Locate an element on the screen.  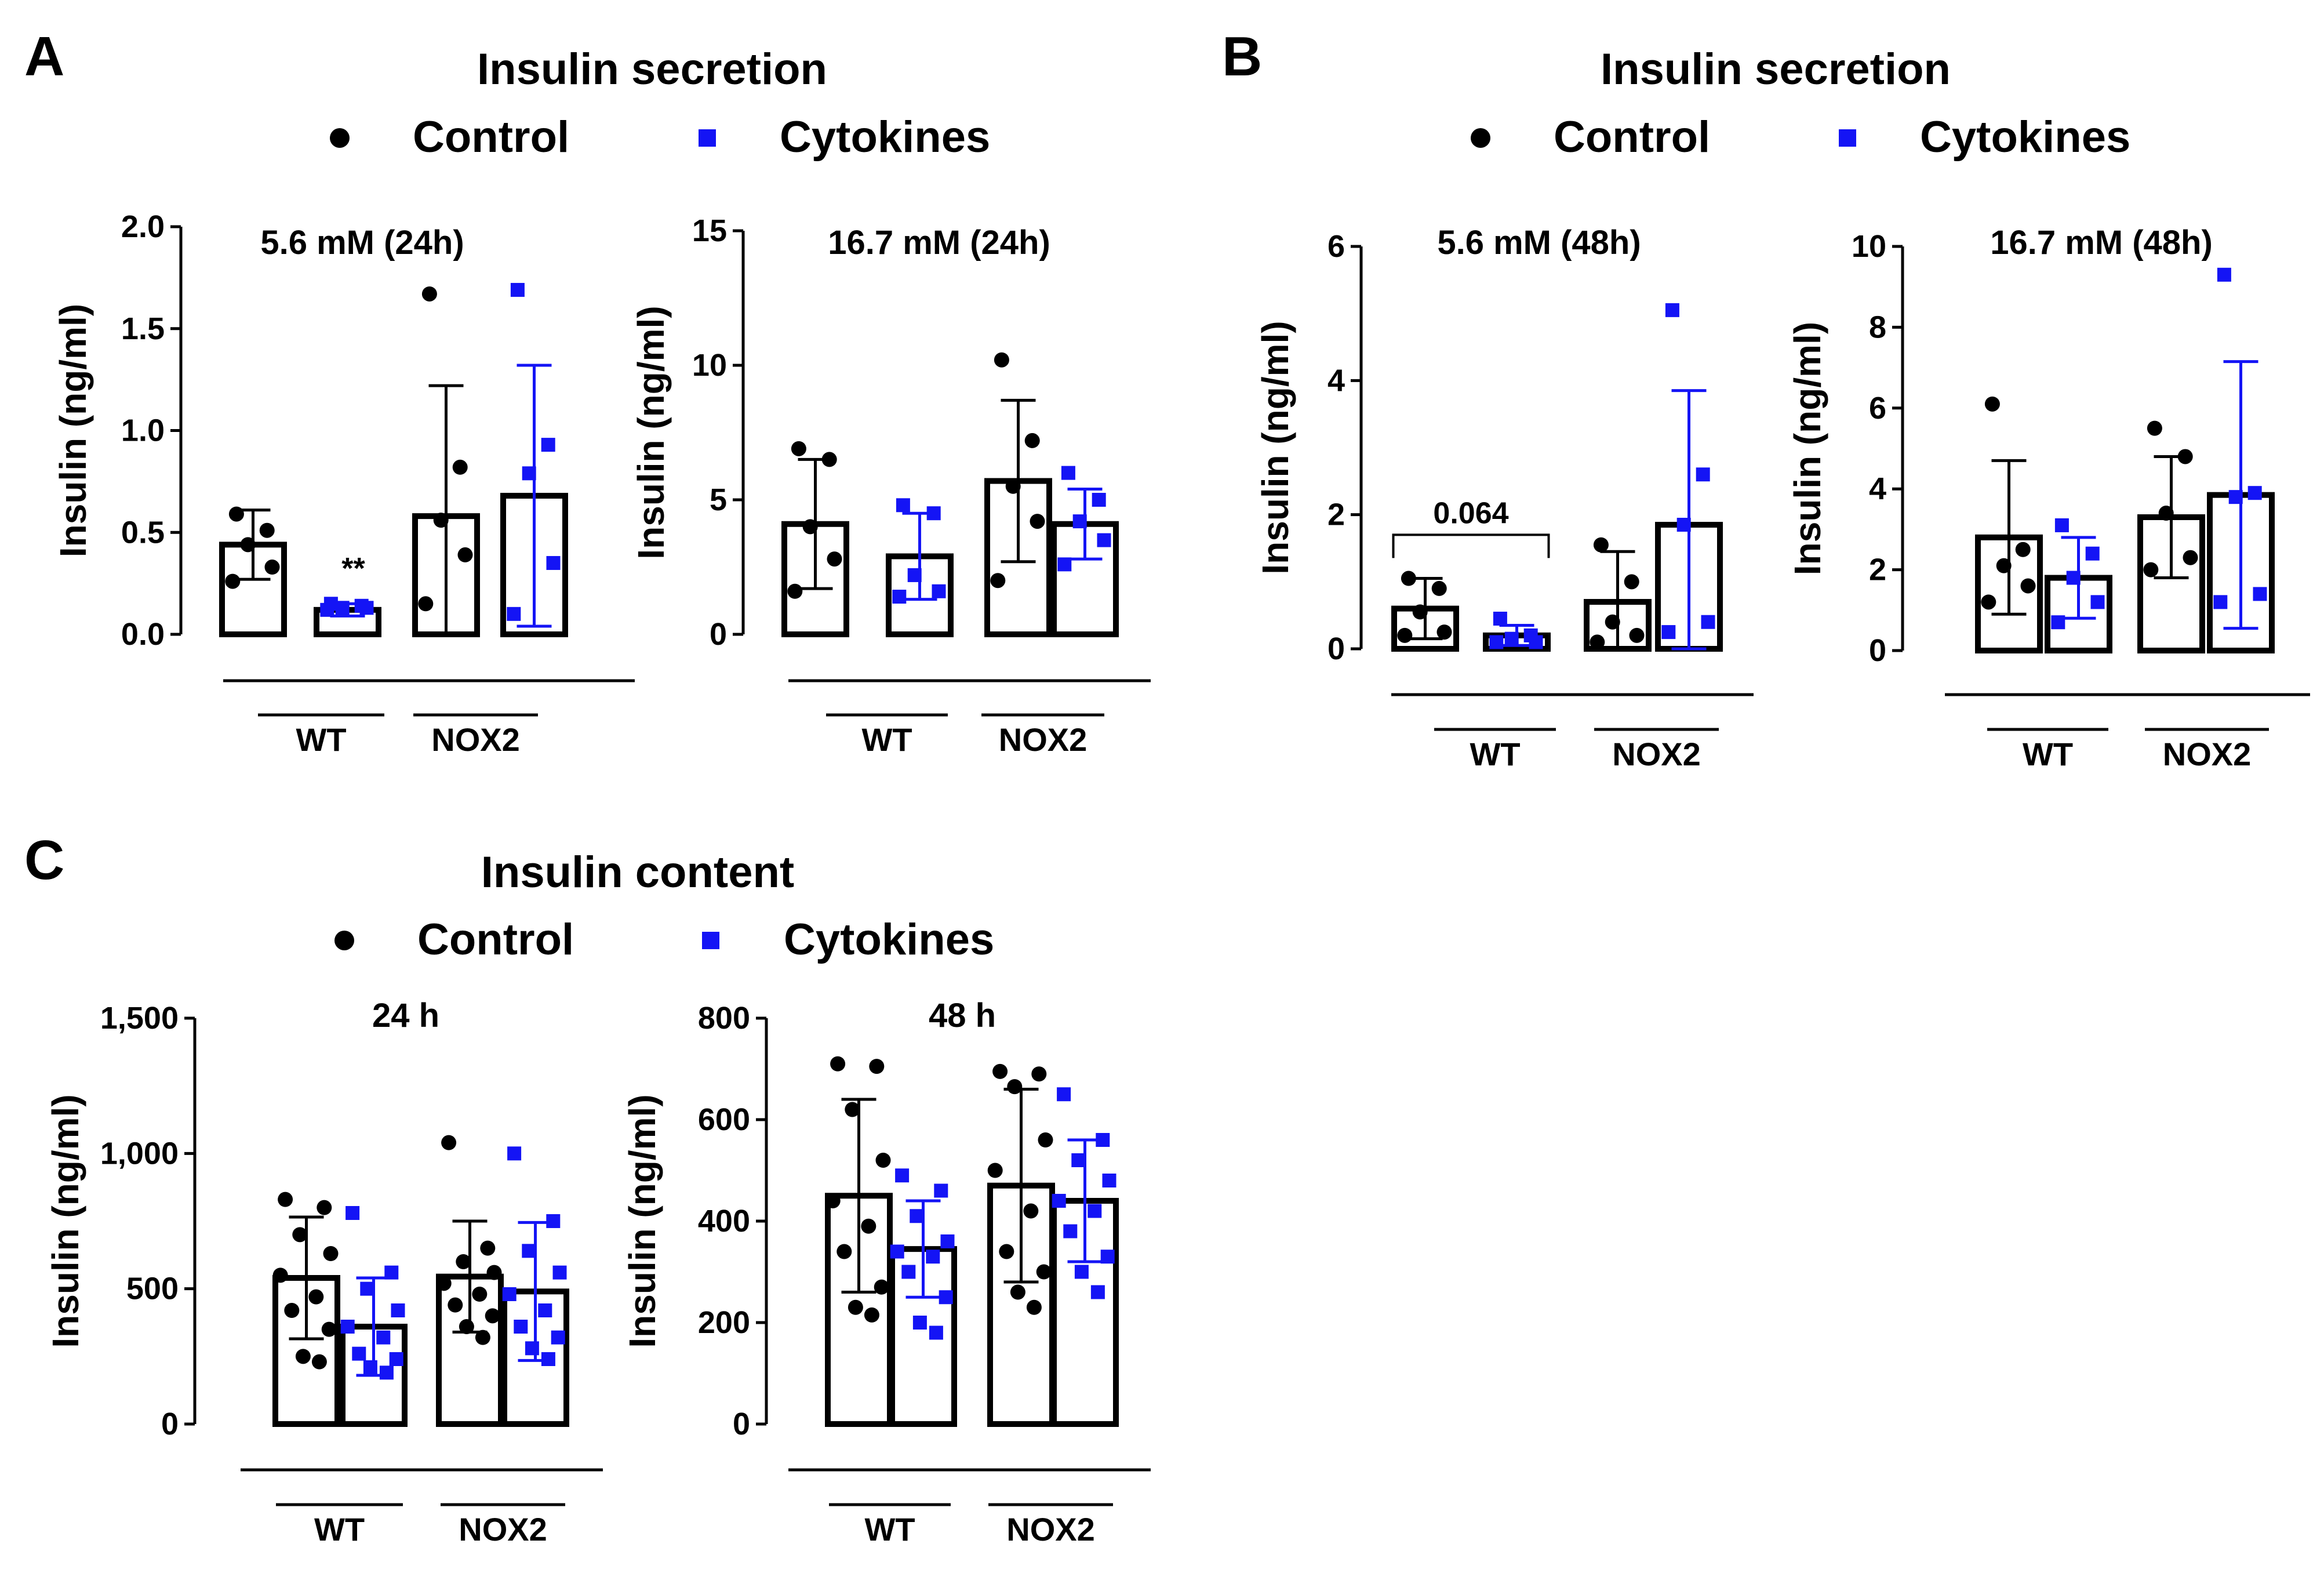
y-tick-label: 400 is located at coordinates (724, 1221).